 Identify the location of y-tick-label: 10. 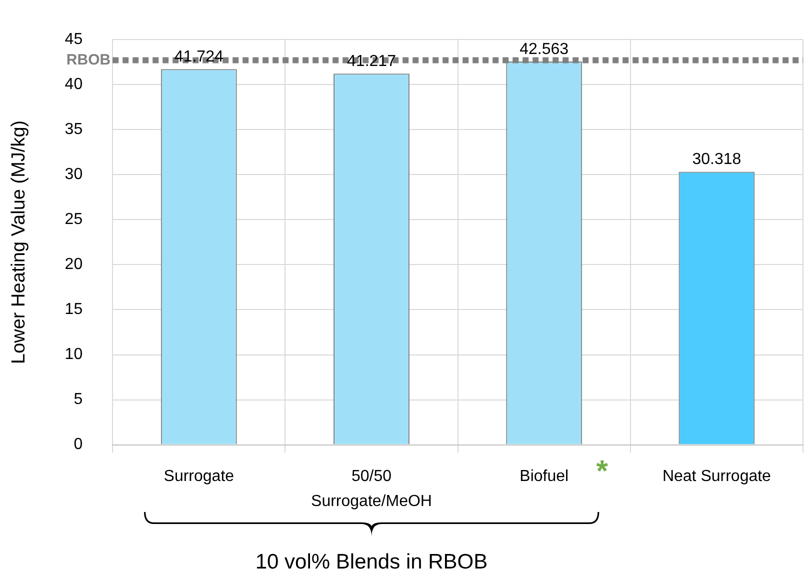
(73, 355).